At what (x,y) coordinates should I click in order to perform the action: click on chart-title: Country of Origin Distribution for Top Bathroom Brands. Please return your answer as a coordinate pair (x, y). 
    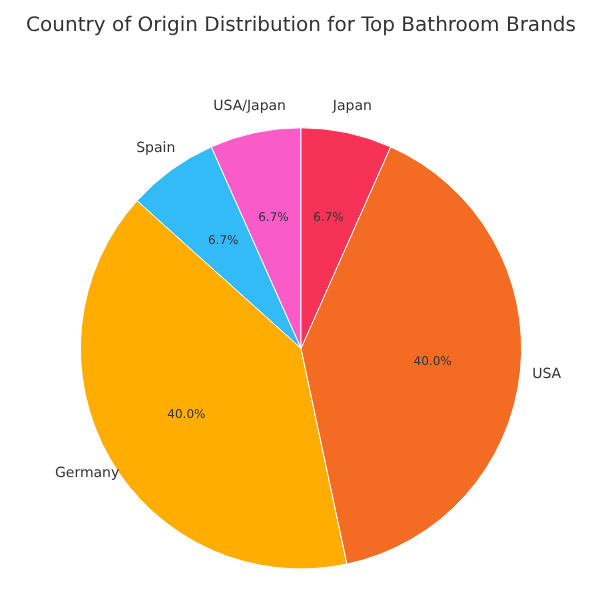
    Looking at the image, I should click on (301, 26).